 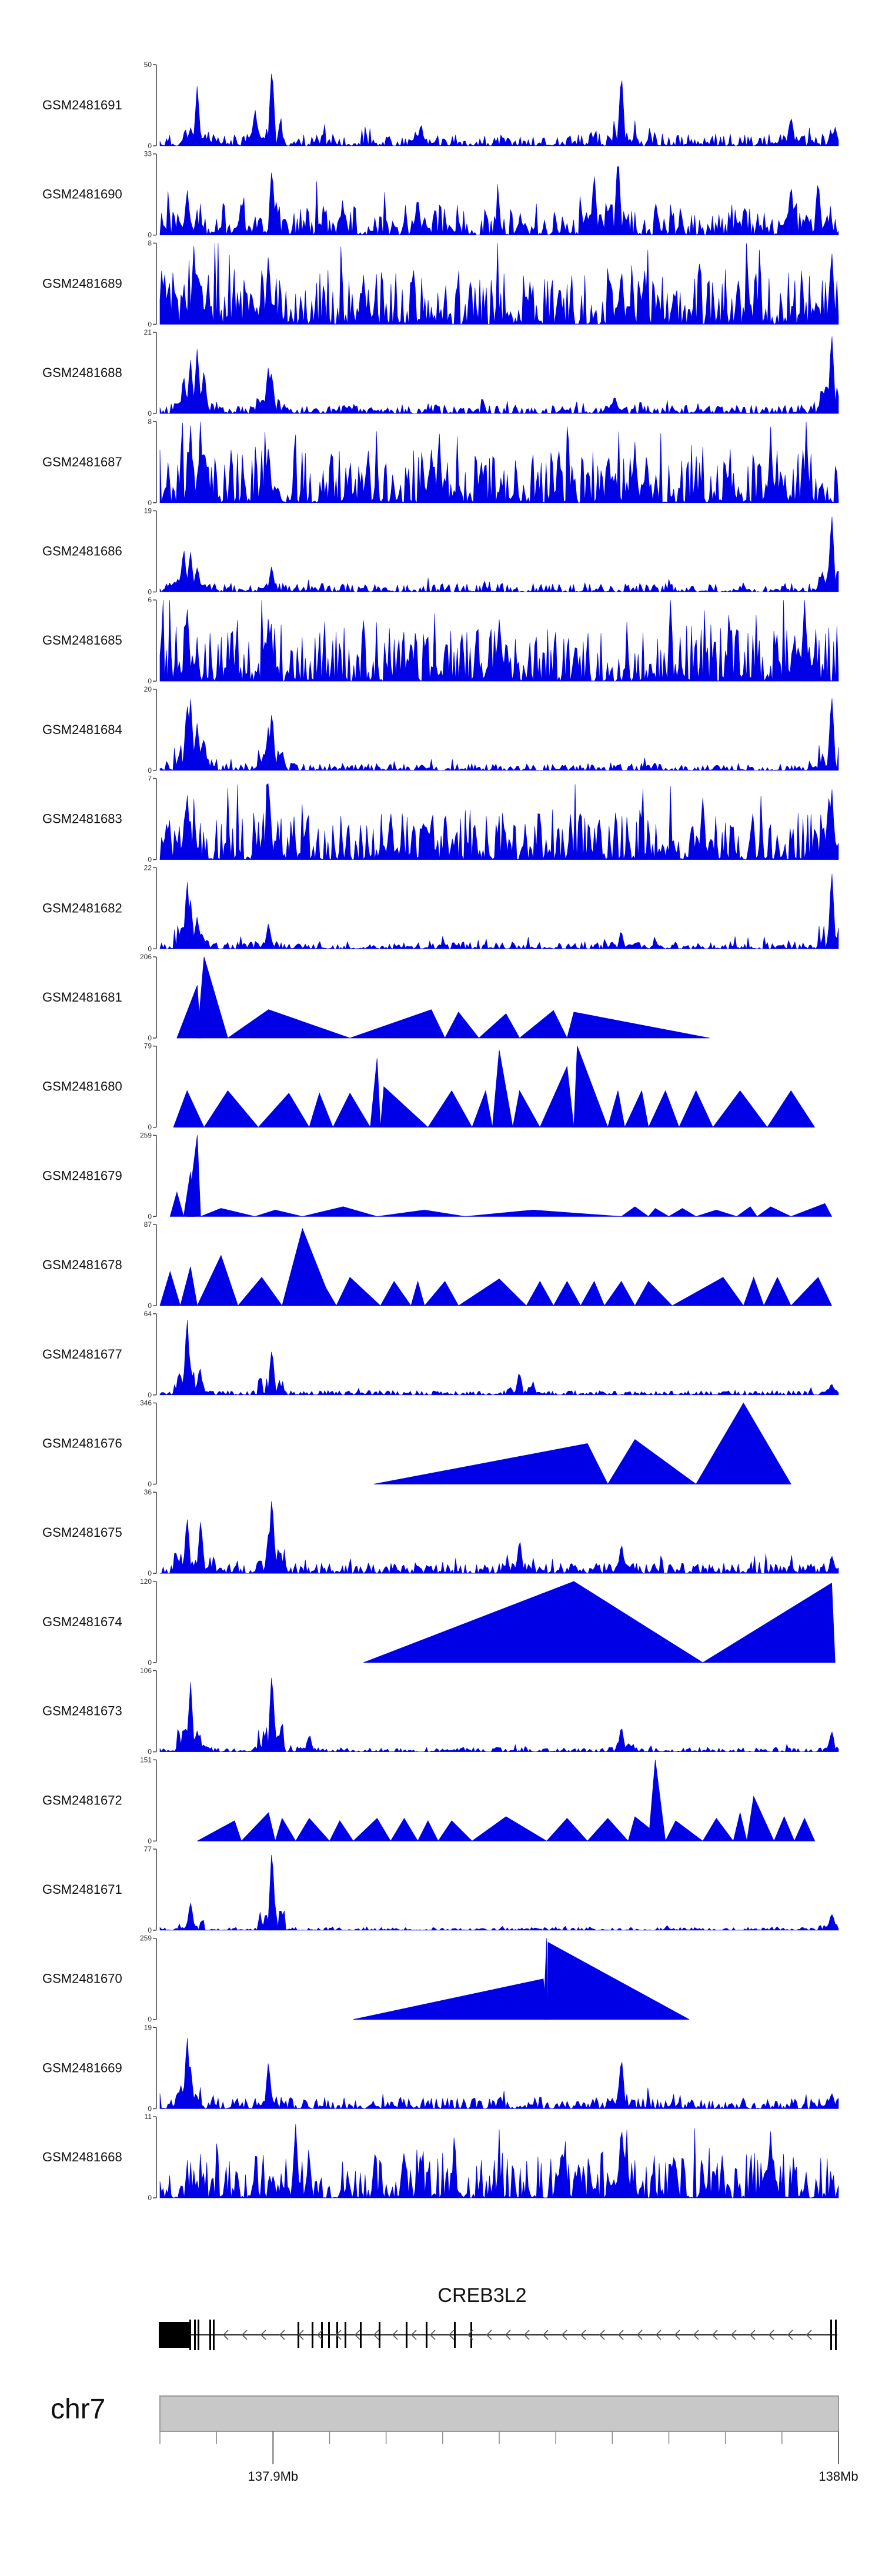 What do you see at coordinates (82, 907) in the screenshot?
I see `track-label: GSM2481682` at bounding box center [82, 907].